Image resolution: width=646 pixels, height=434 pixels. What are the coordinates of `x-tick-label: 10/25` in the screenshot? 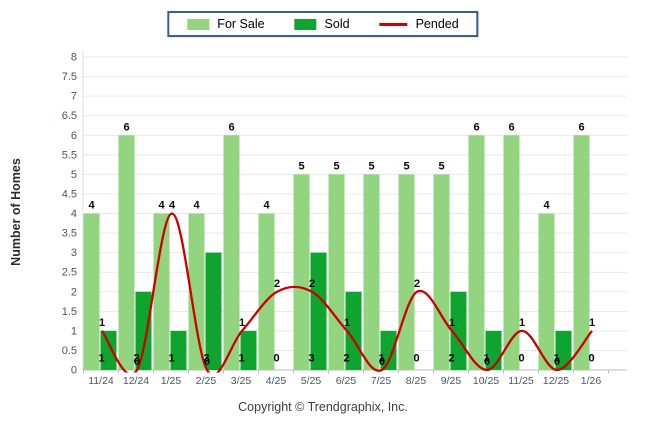 It's located at (486, 381).